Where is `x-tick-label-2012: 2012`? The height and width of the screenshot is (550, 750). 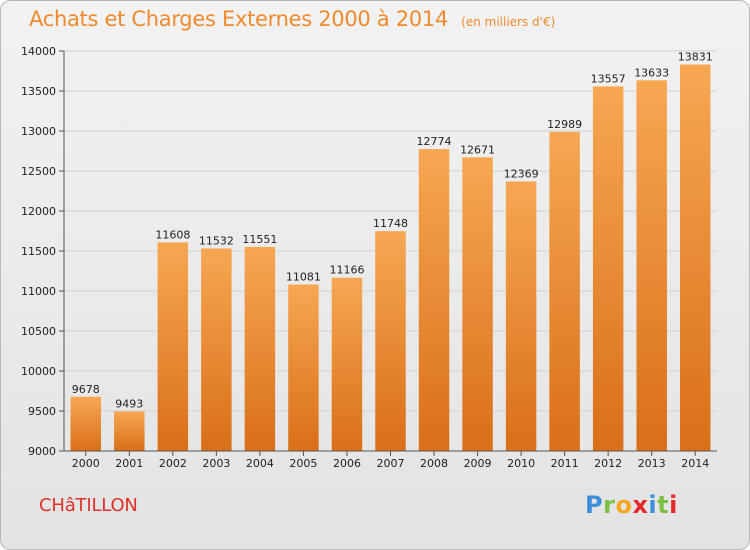 x-tick-label-2012: 2012 is located at coordinates (608, 463).